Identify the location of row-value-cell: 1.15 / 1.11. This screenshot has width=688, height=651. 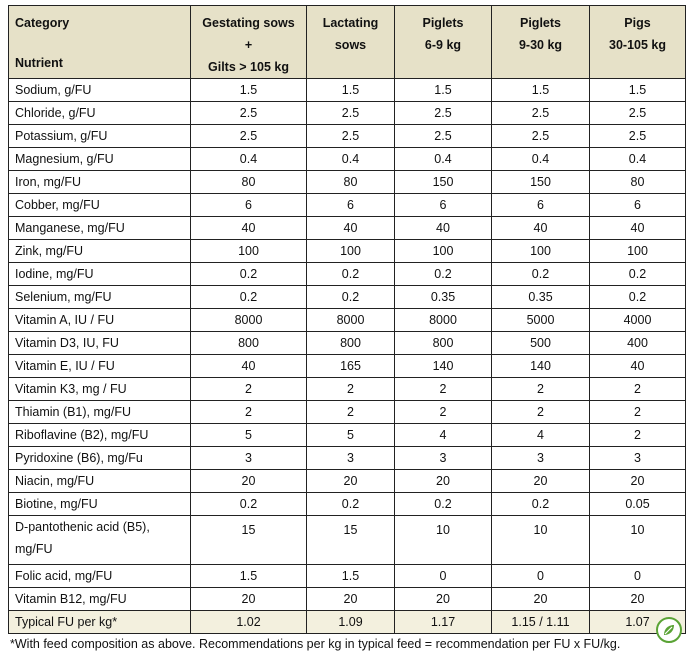
(540, 622).